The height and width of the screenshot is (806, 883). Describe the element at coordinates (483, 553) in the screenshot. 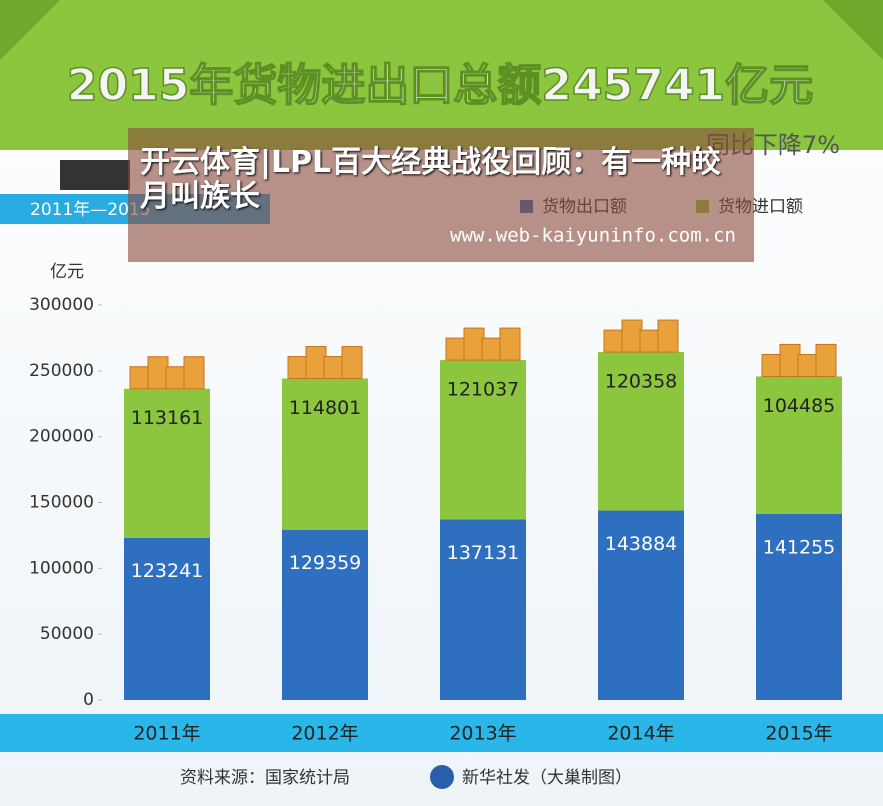

I see `value-label: 137131` at that location.